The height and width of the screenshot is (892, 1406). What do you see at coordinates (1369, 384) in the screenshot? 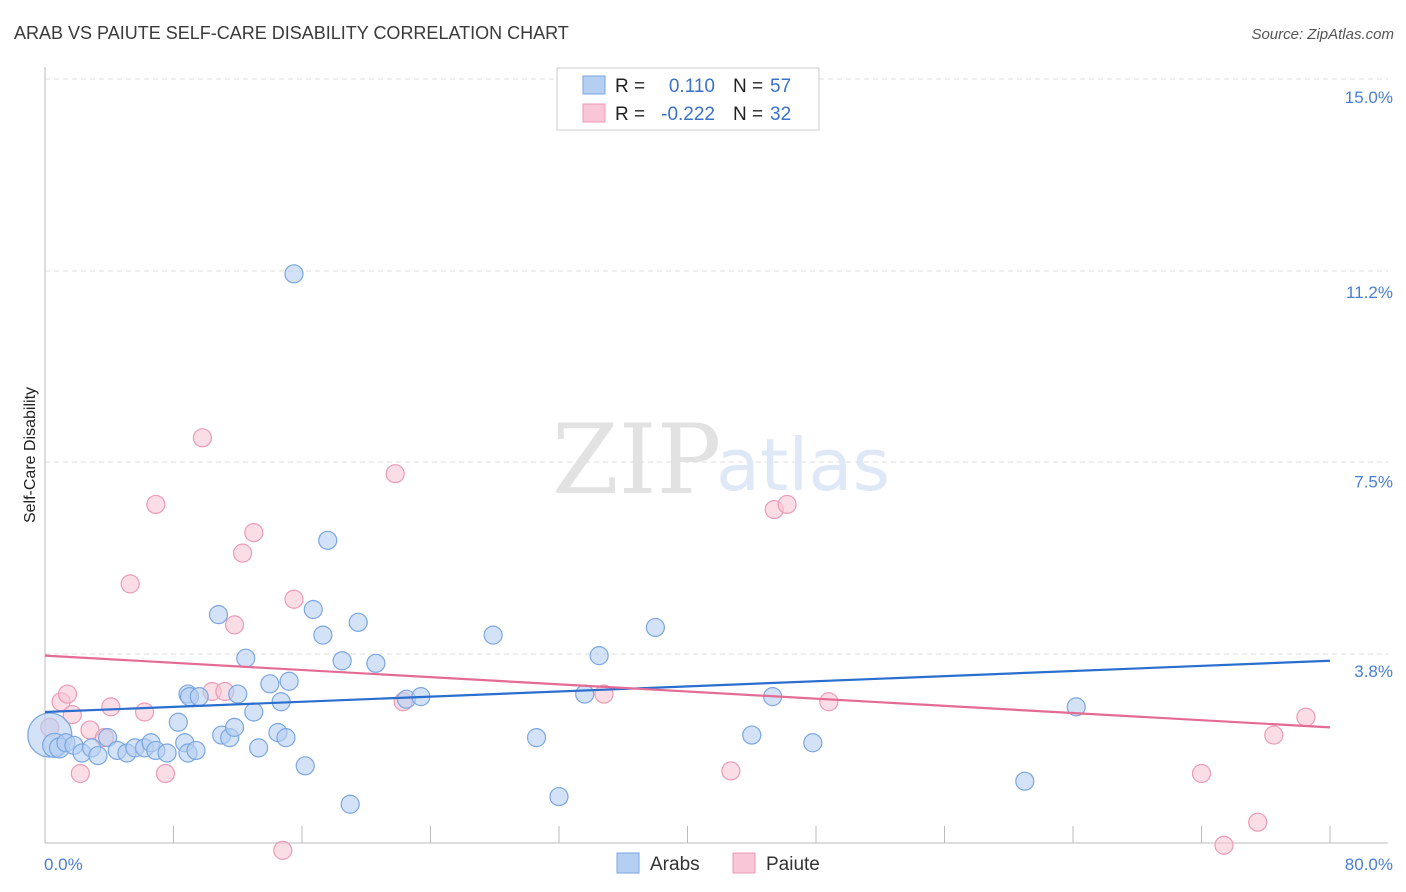
I see `y-axis-tick-labels: 15.0% 11.2% 7.5% 3.8%` at bounding box center [1369, 384].